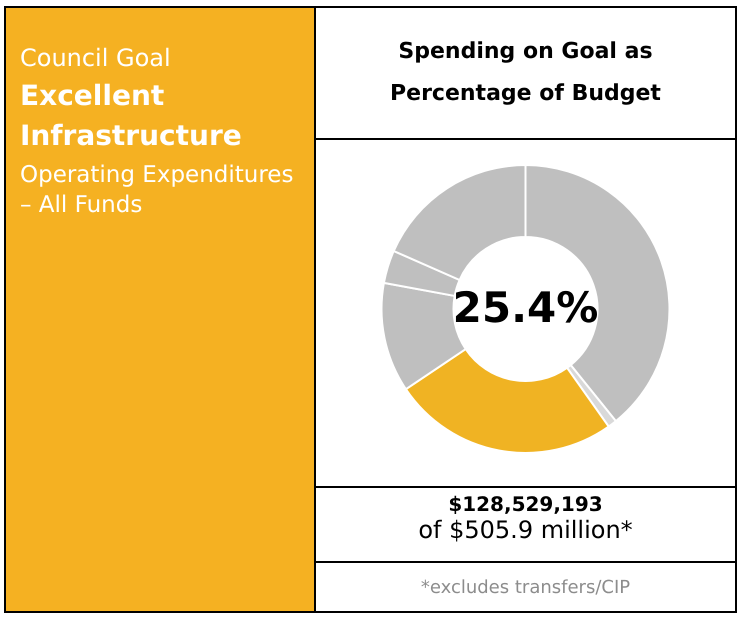 The height and width of the screenshot is (619, 743). I want to click on text: of $505.9 million*, so click(525, 530).